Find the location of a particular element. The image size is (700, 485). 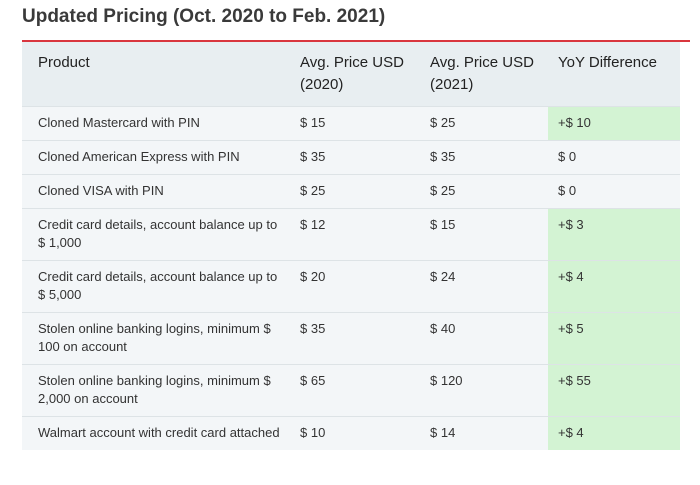

product-cell: Cloned VISA with PIN is located at coordinates (156, 191).